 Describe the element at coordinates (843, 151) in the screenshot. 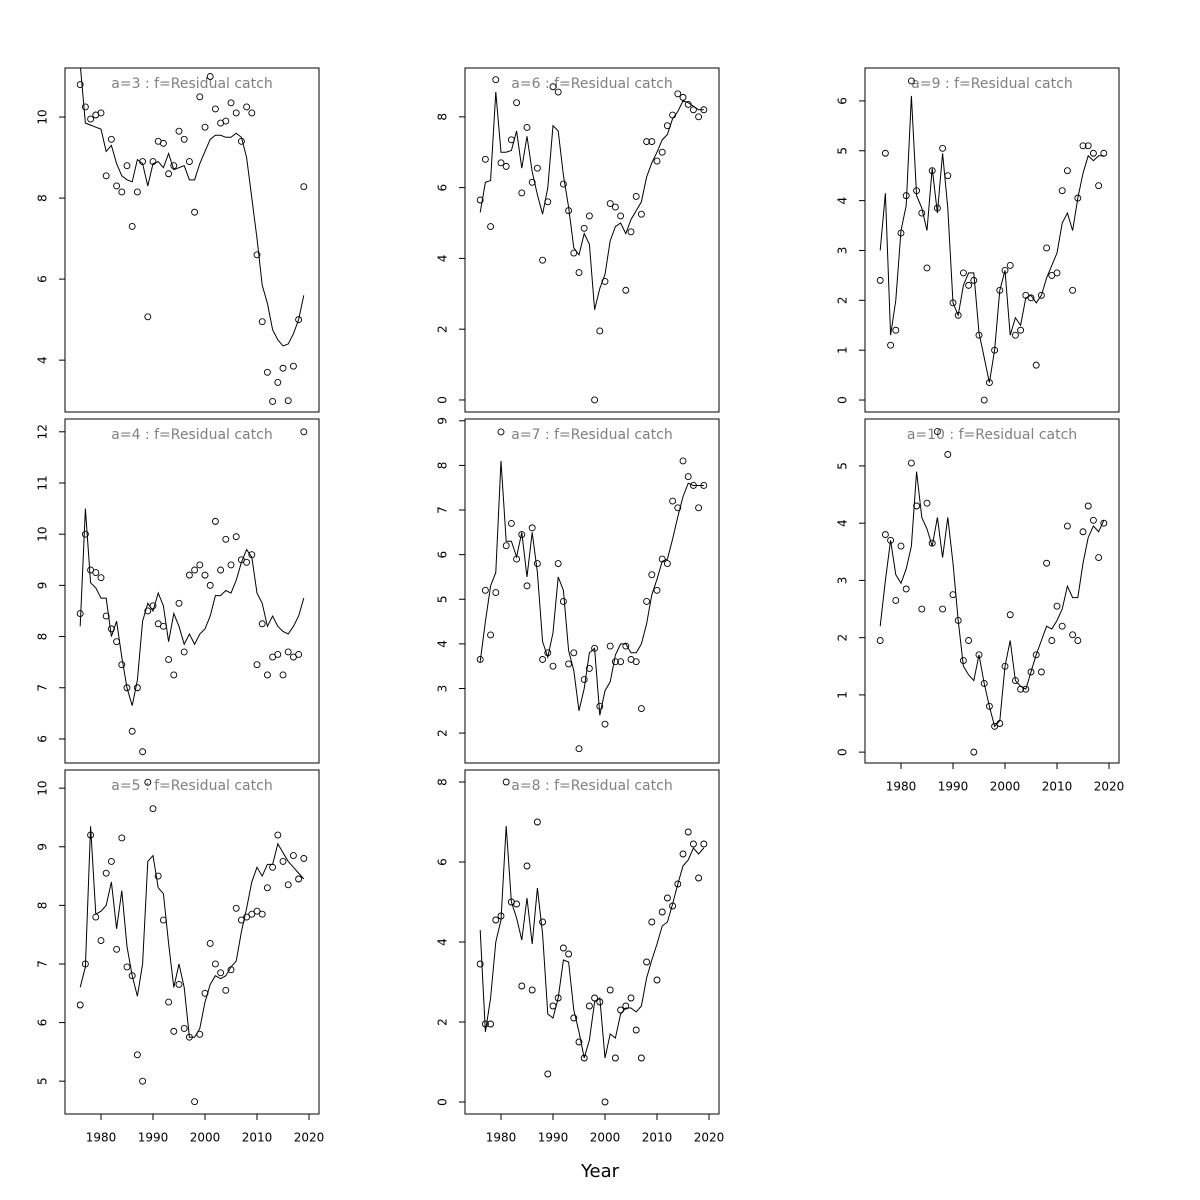

I see `y-tick-label: 5` at that location.